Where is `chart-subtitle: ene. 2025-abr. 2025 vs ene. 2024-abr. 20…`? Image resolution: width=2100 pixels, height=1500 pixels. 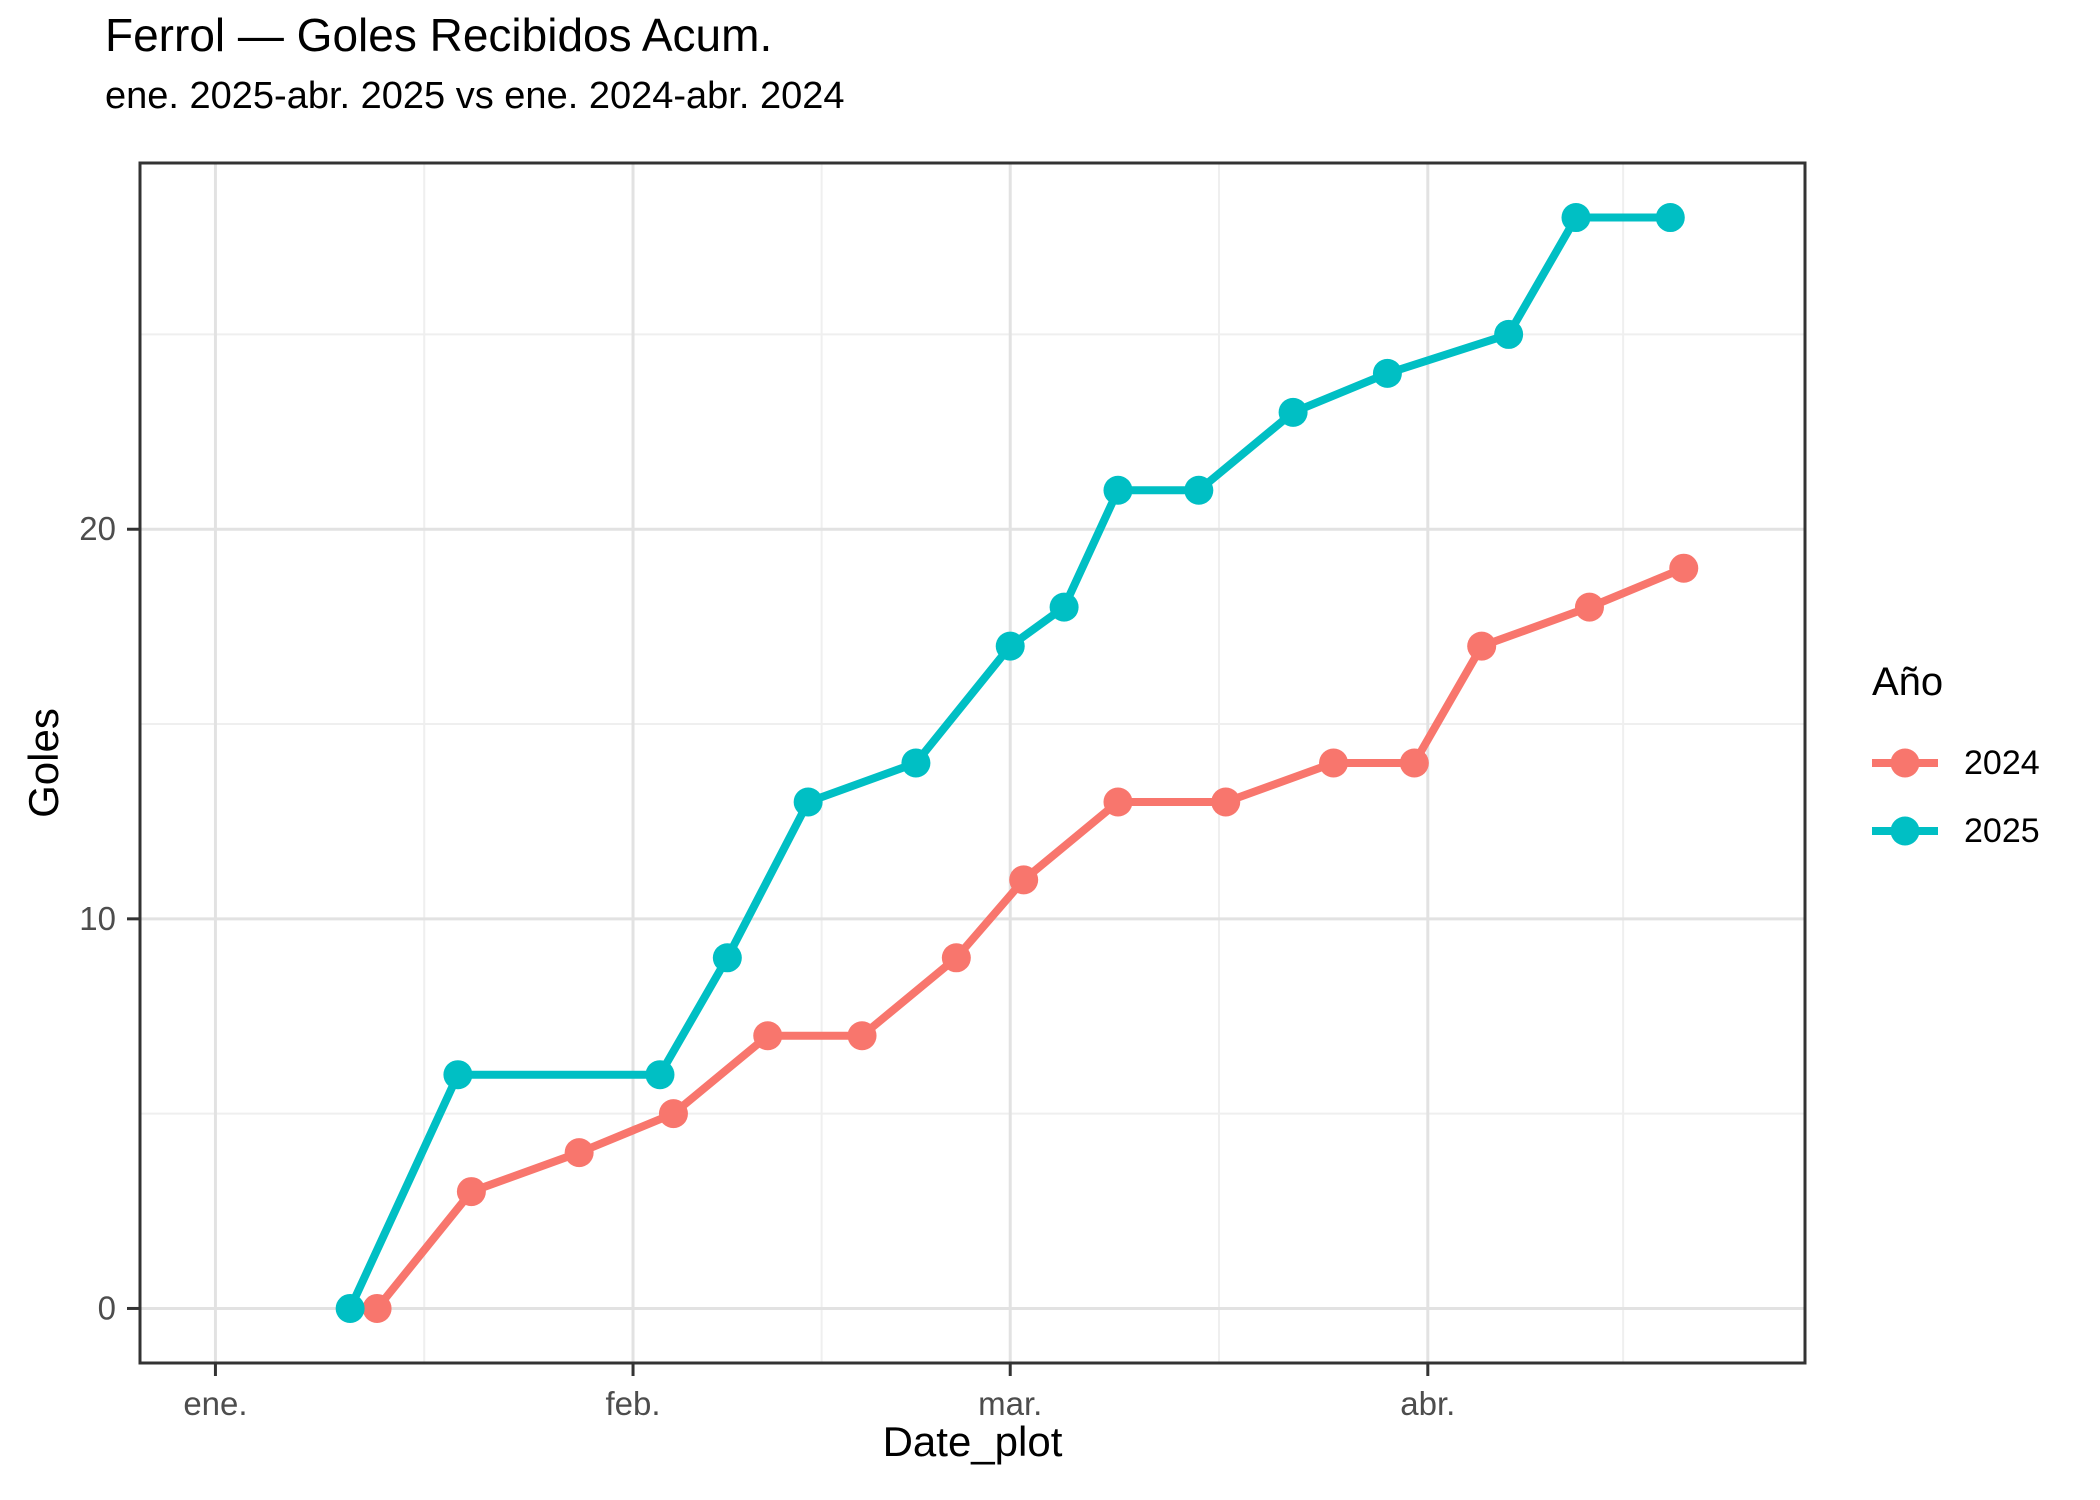
chart-subtitle: ene. 2025-abr. 2025 vs ene. 2024-abr. 20… is located at coordinates (475, 96).